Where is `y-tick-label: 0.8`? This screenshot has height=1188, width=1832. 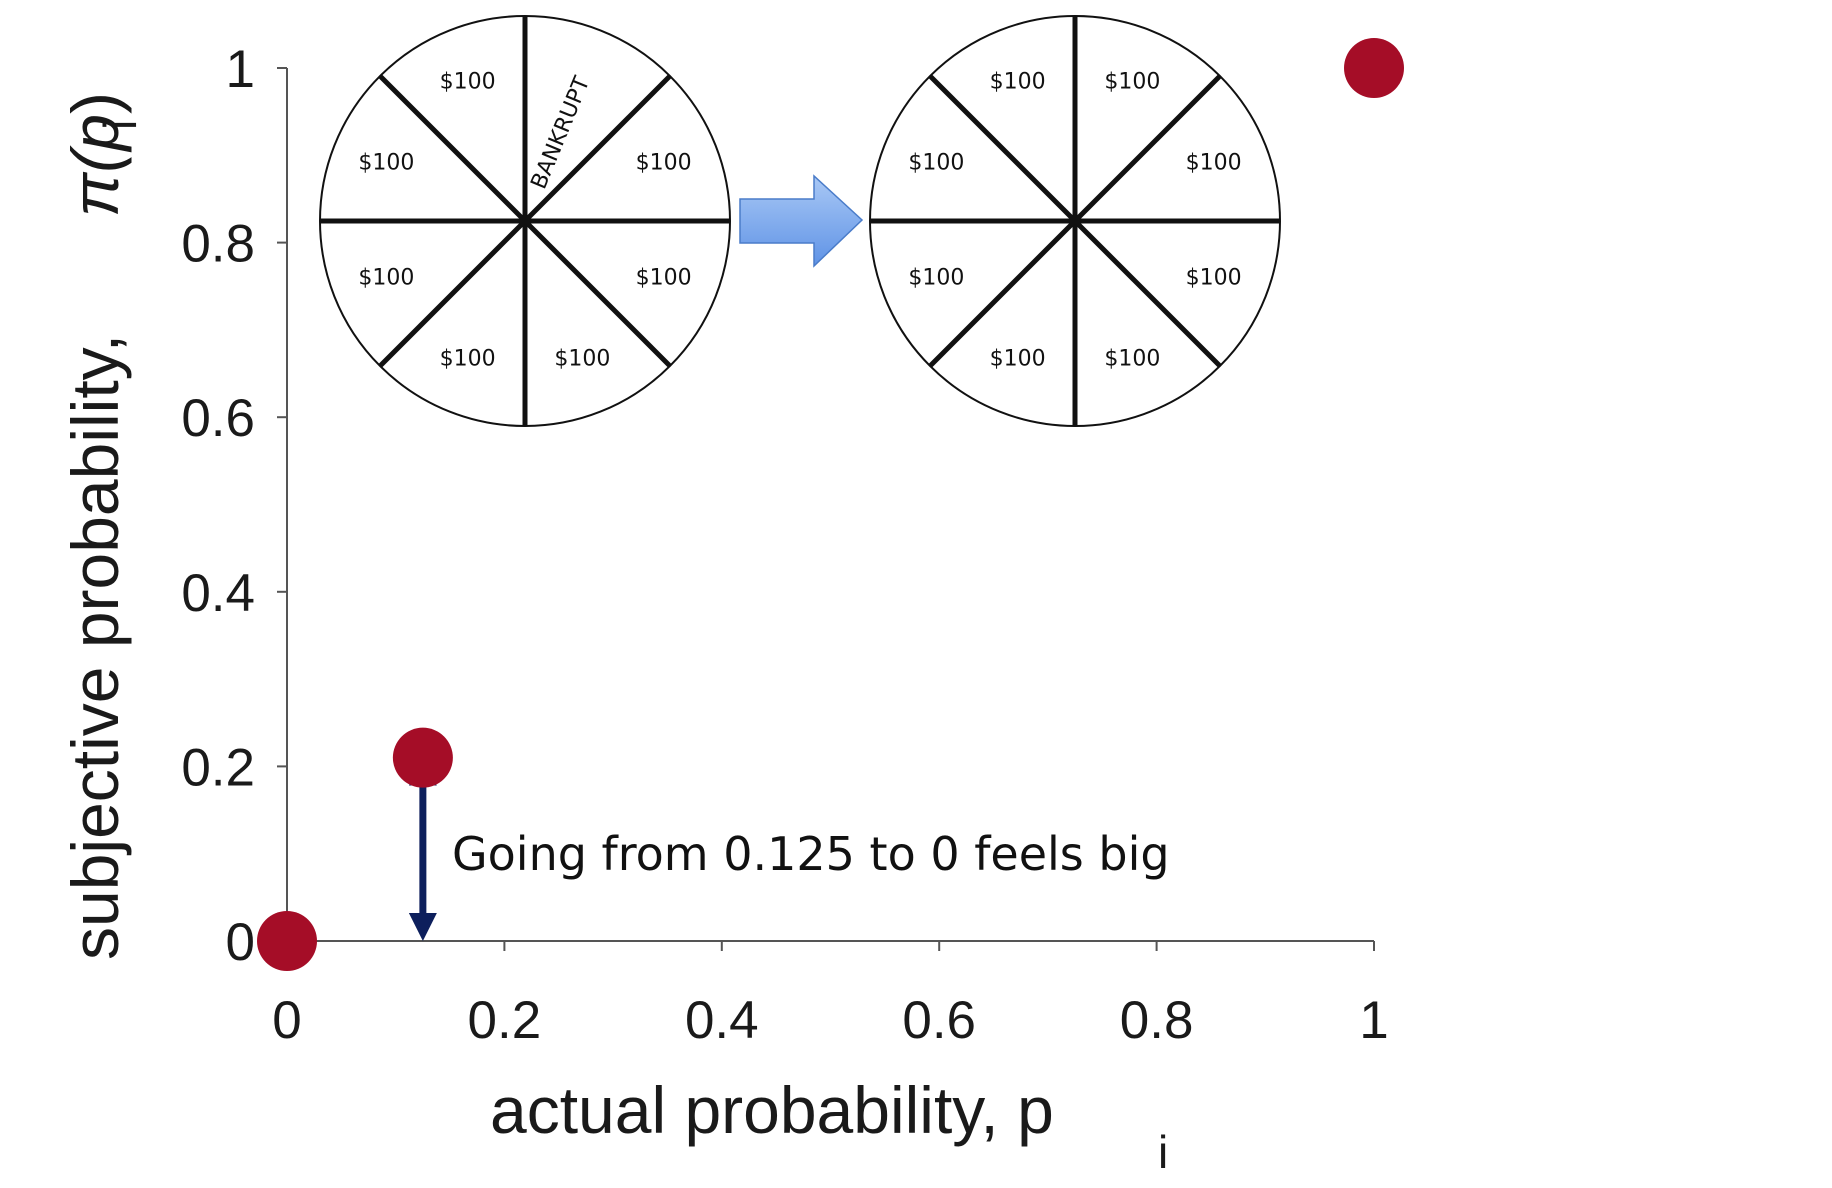
y-tick-label: 0.8 is located at coordinates (218, 244).